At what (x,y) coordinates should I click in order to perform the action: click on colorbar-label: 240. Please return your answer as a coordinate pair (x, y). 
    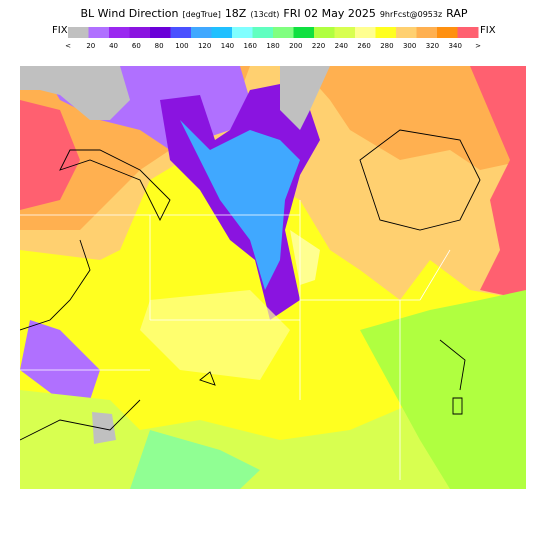
    Looking at the image, I should click on (341, 46).